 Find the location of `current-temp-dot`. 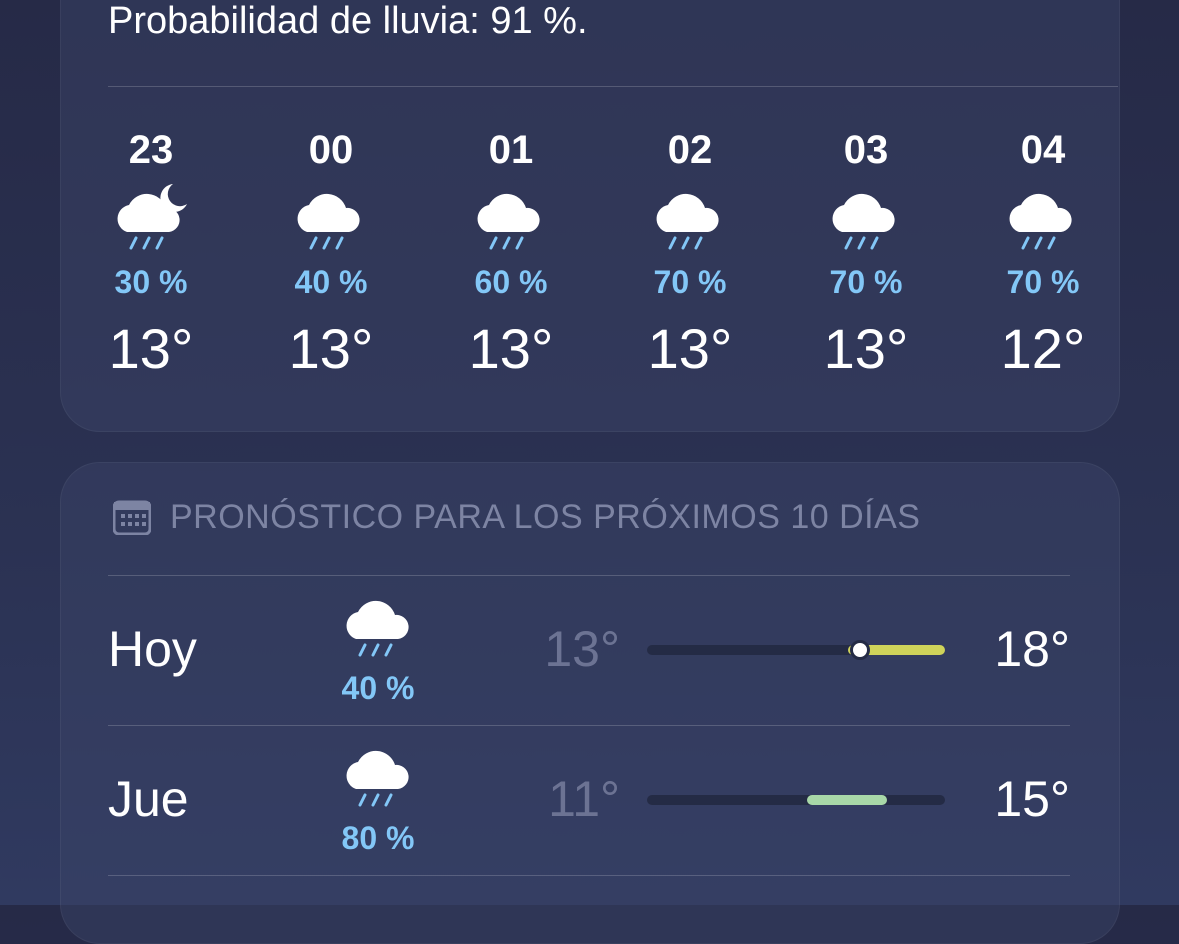

current-temp-dot is located at coordinates (860, 650).